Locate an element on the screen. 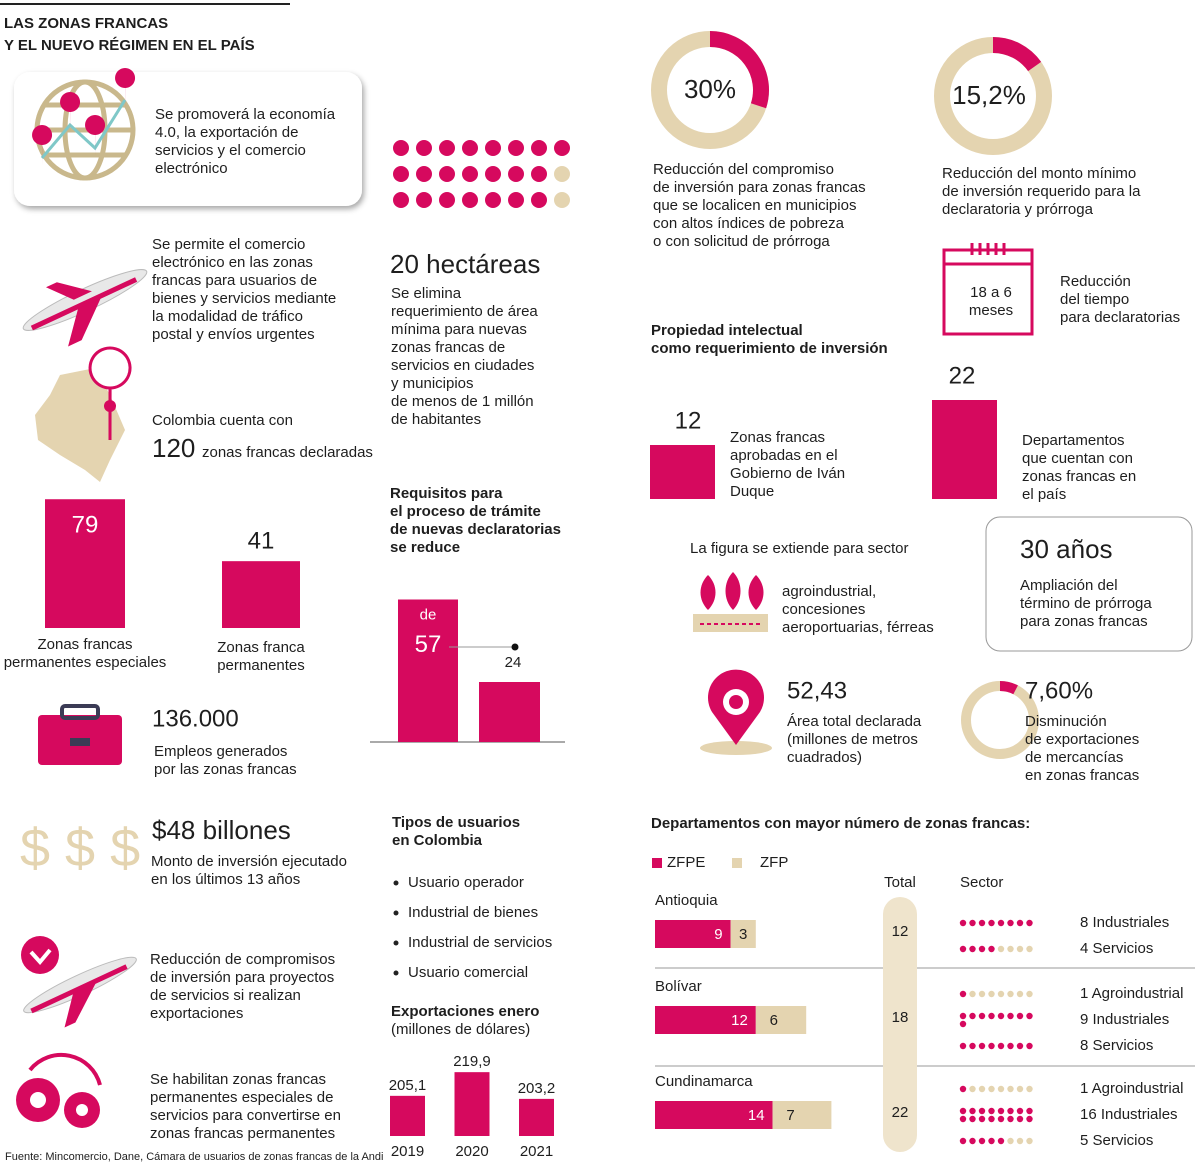 This screenshot has height=1164, width=1200. term-value: 30 años is located at coordinates (1066, 549).